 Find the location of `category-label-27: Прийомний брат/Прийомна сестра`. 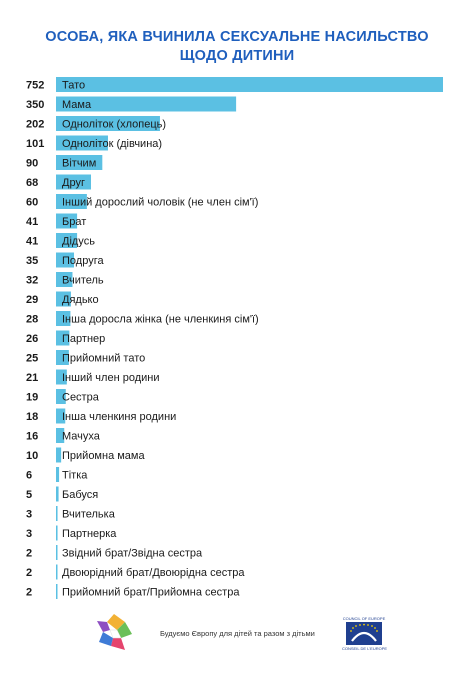

category-label-27: Прийомний брат/Прийомна сестра is located at coordinates (151, 593).